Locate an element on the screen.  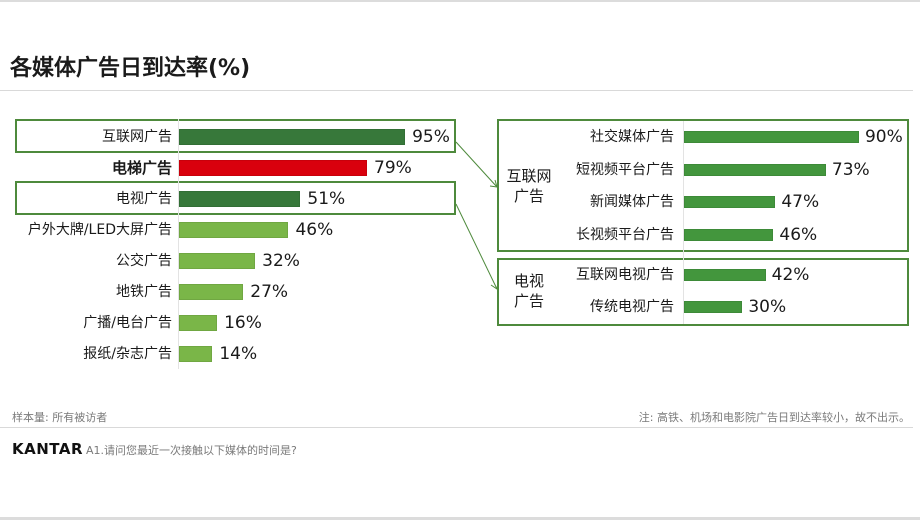
row-label: 广播/电台广告 is located at coordinates (127, 323).